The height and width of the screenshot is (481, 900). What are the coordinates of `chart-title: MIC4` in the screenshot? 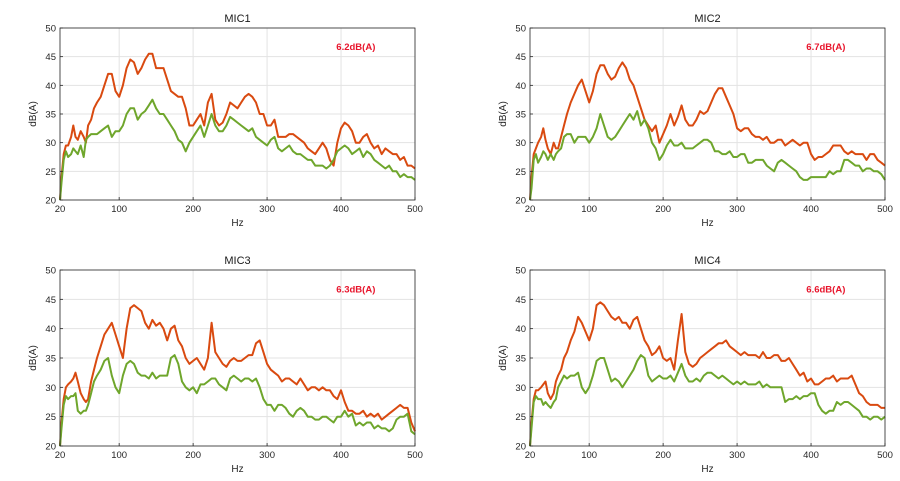 It's located at (707, 261).